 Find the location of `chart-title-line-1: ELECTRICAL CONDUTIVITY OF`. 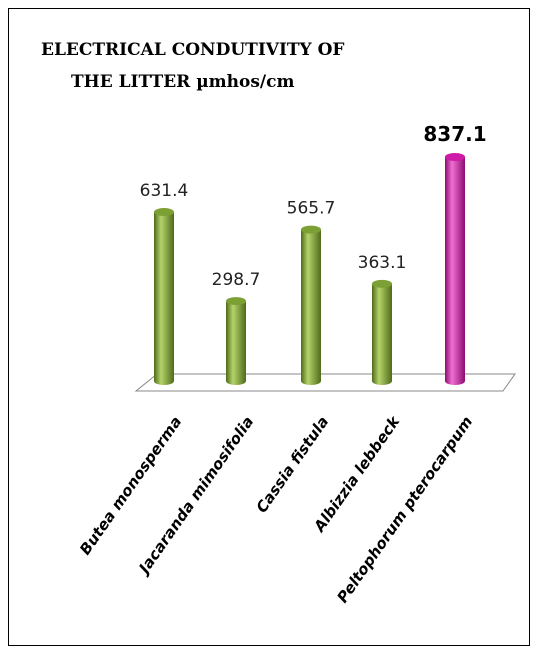

chart-title-line-1: ELECTRICAL CONDUTIVITY OF is located at coordinates (193, 50).